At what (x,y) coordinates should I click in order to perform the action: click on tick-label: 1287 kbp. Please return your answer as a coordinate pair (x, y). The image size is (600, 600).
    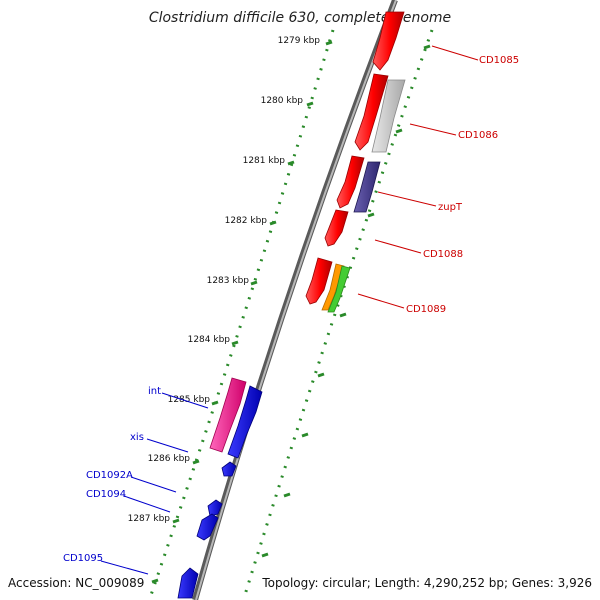
    Looking at the image, I should click on (149, 519).